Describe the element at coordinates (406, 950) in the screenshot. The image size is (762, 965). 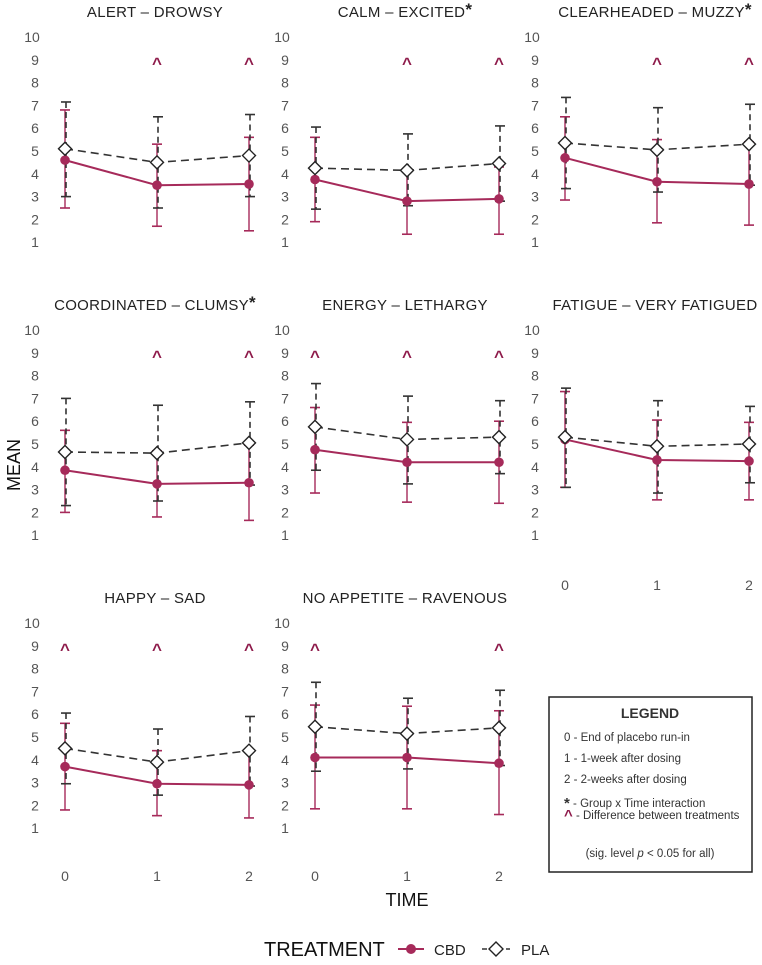
I see `treatment-legend: TREATMENT CBD PLA` at that location.